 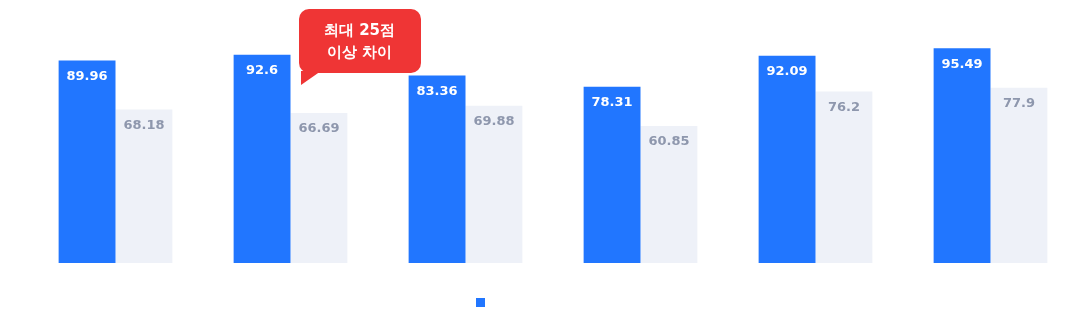 What do you see at coordinates (787, 71) in the screenshot?
I see `data-label: 92.09` at bounding box center [787, 71].